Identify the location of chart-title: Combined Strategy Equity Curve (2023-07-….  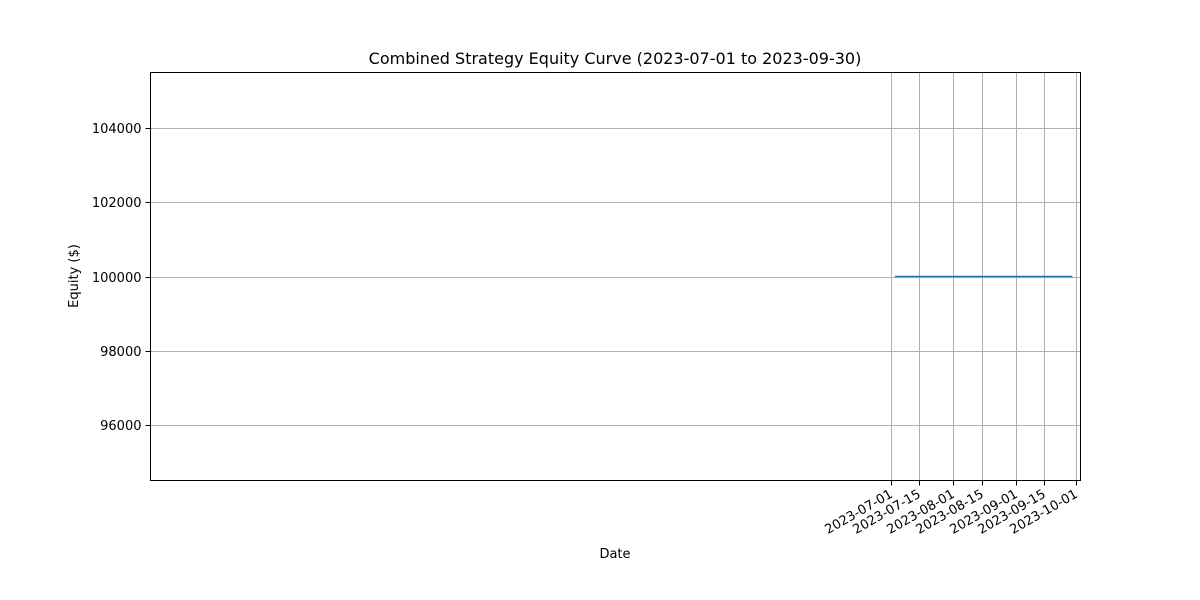
(615, 58).